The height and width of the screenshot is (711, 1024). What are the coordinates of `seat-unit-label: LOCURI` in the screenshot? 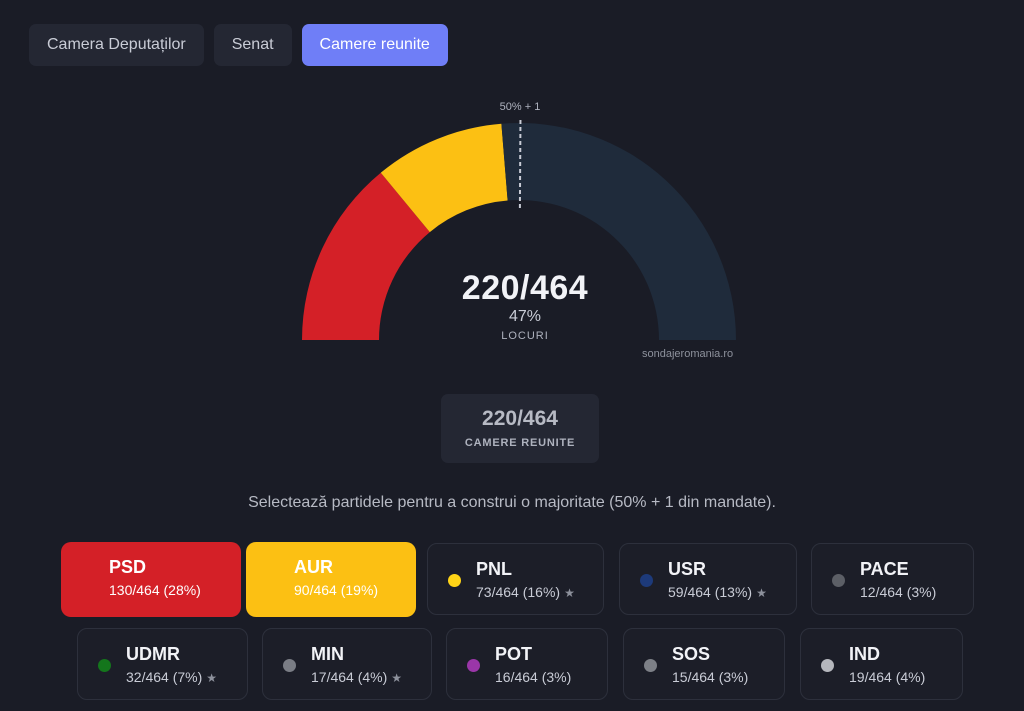 It's located at (525, 336).